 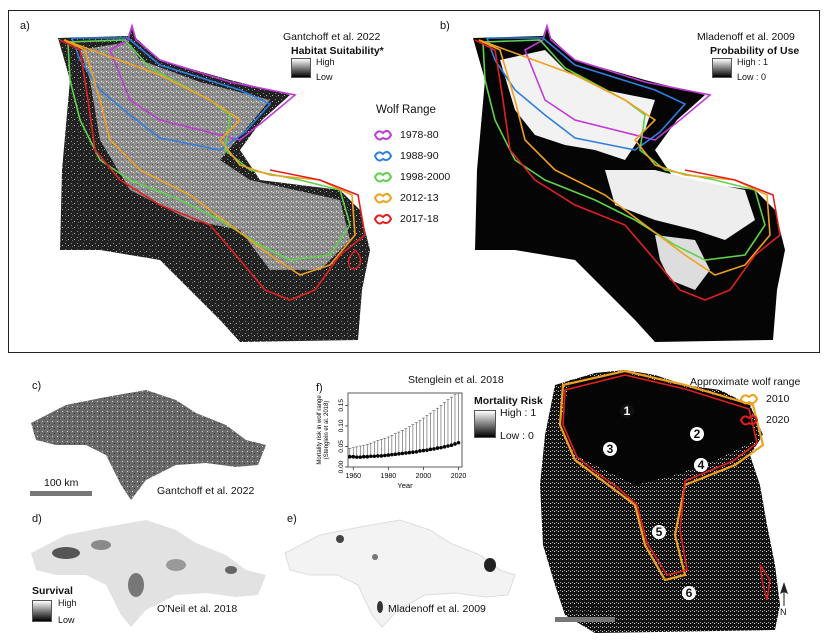 I want to click on x-tick-label: 2020, so click(x=459, y=476).